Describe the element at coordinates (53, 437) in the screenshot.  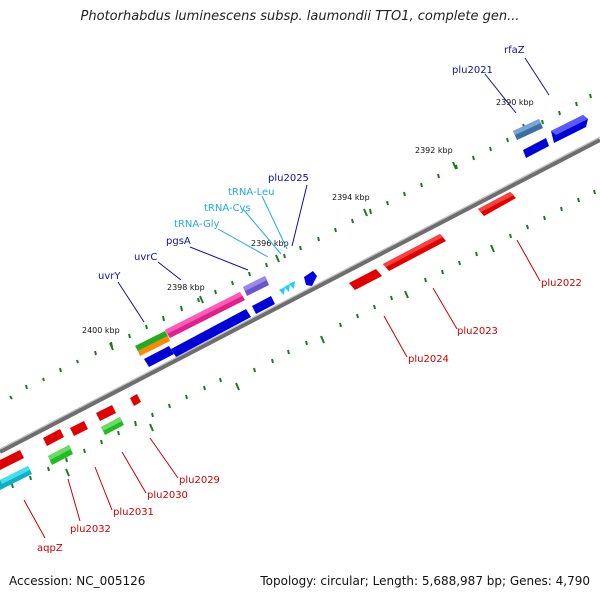
I see `gene-red-left` at that location.